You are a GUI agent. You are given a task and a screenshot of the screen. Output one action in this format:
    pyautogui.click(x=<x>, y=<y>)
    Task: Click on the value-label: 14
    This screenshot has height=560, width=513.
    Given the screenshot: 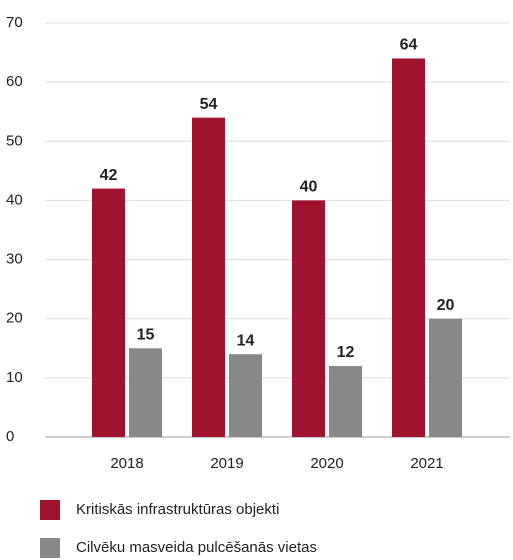 What is the action you would take?
    pyautogui.click(x=246, y=340)
    